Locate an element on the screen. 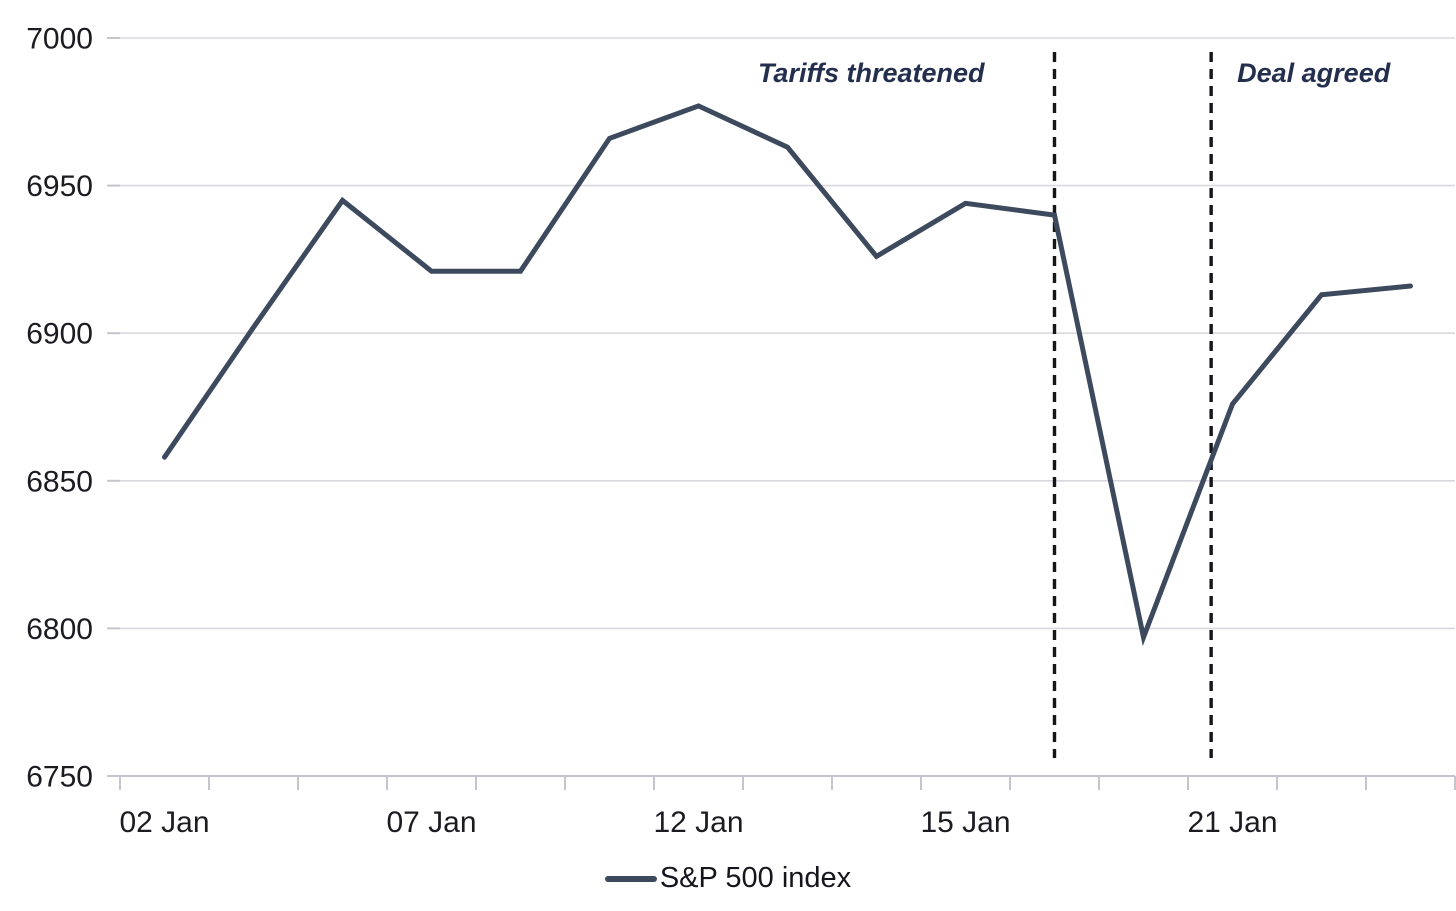 The width and height of the screenshot is (1456, 911). annotation-label: Tariffs threatened is located at coordinates (871, 73).